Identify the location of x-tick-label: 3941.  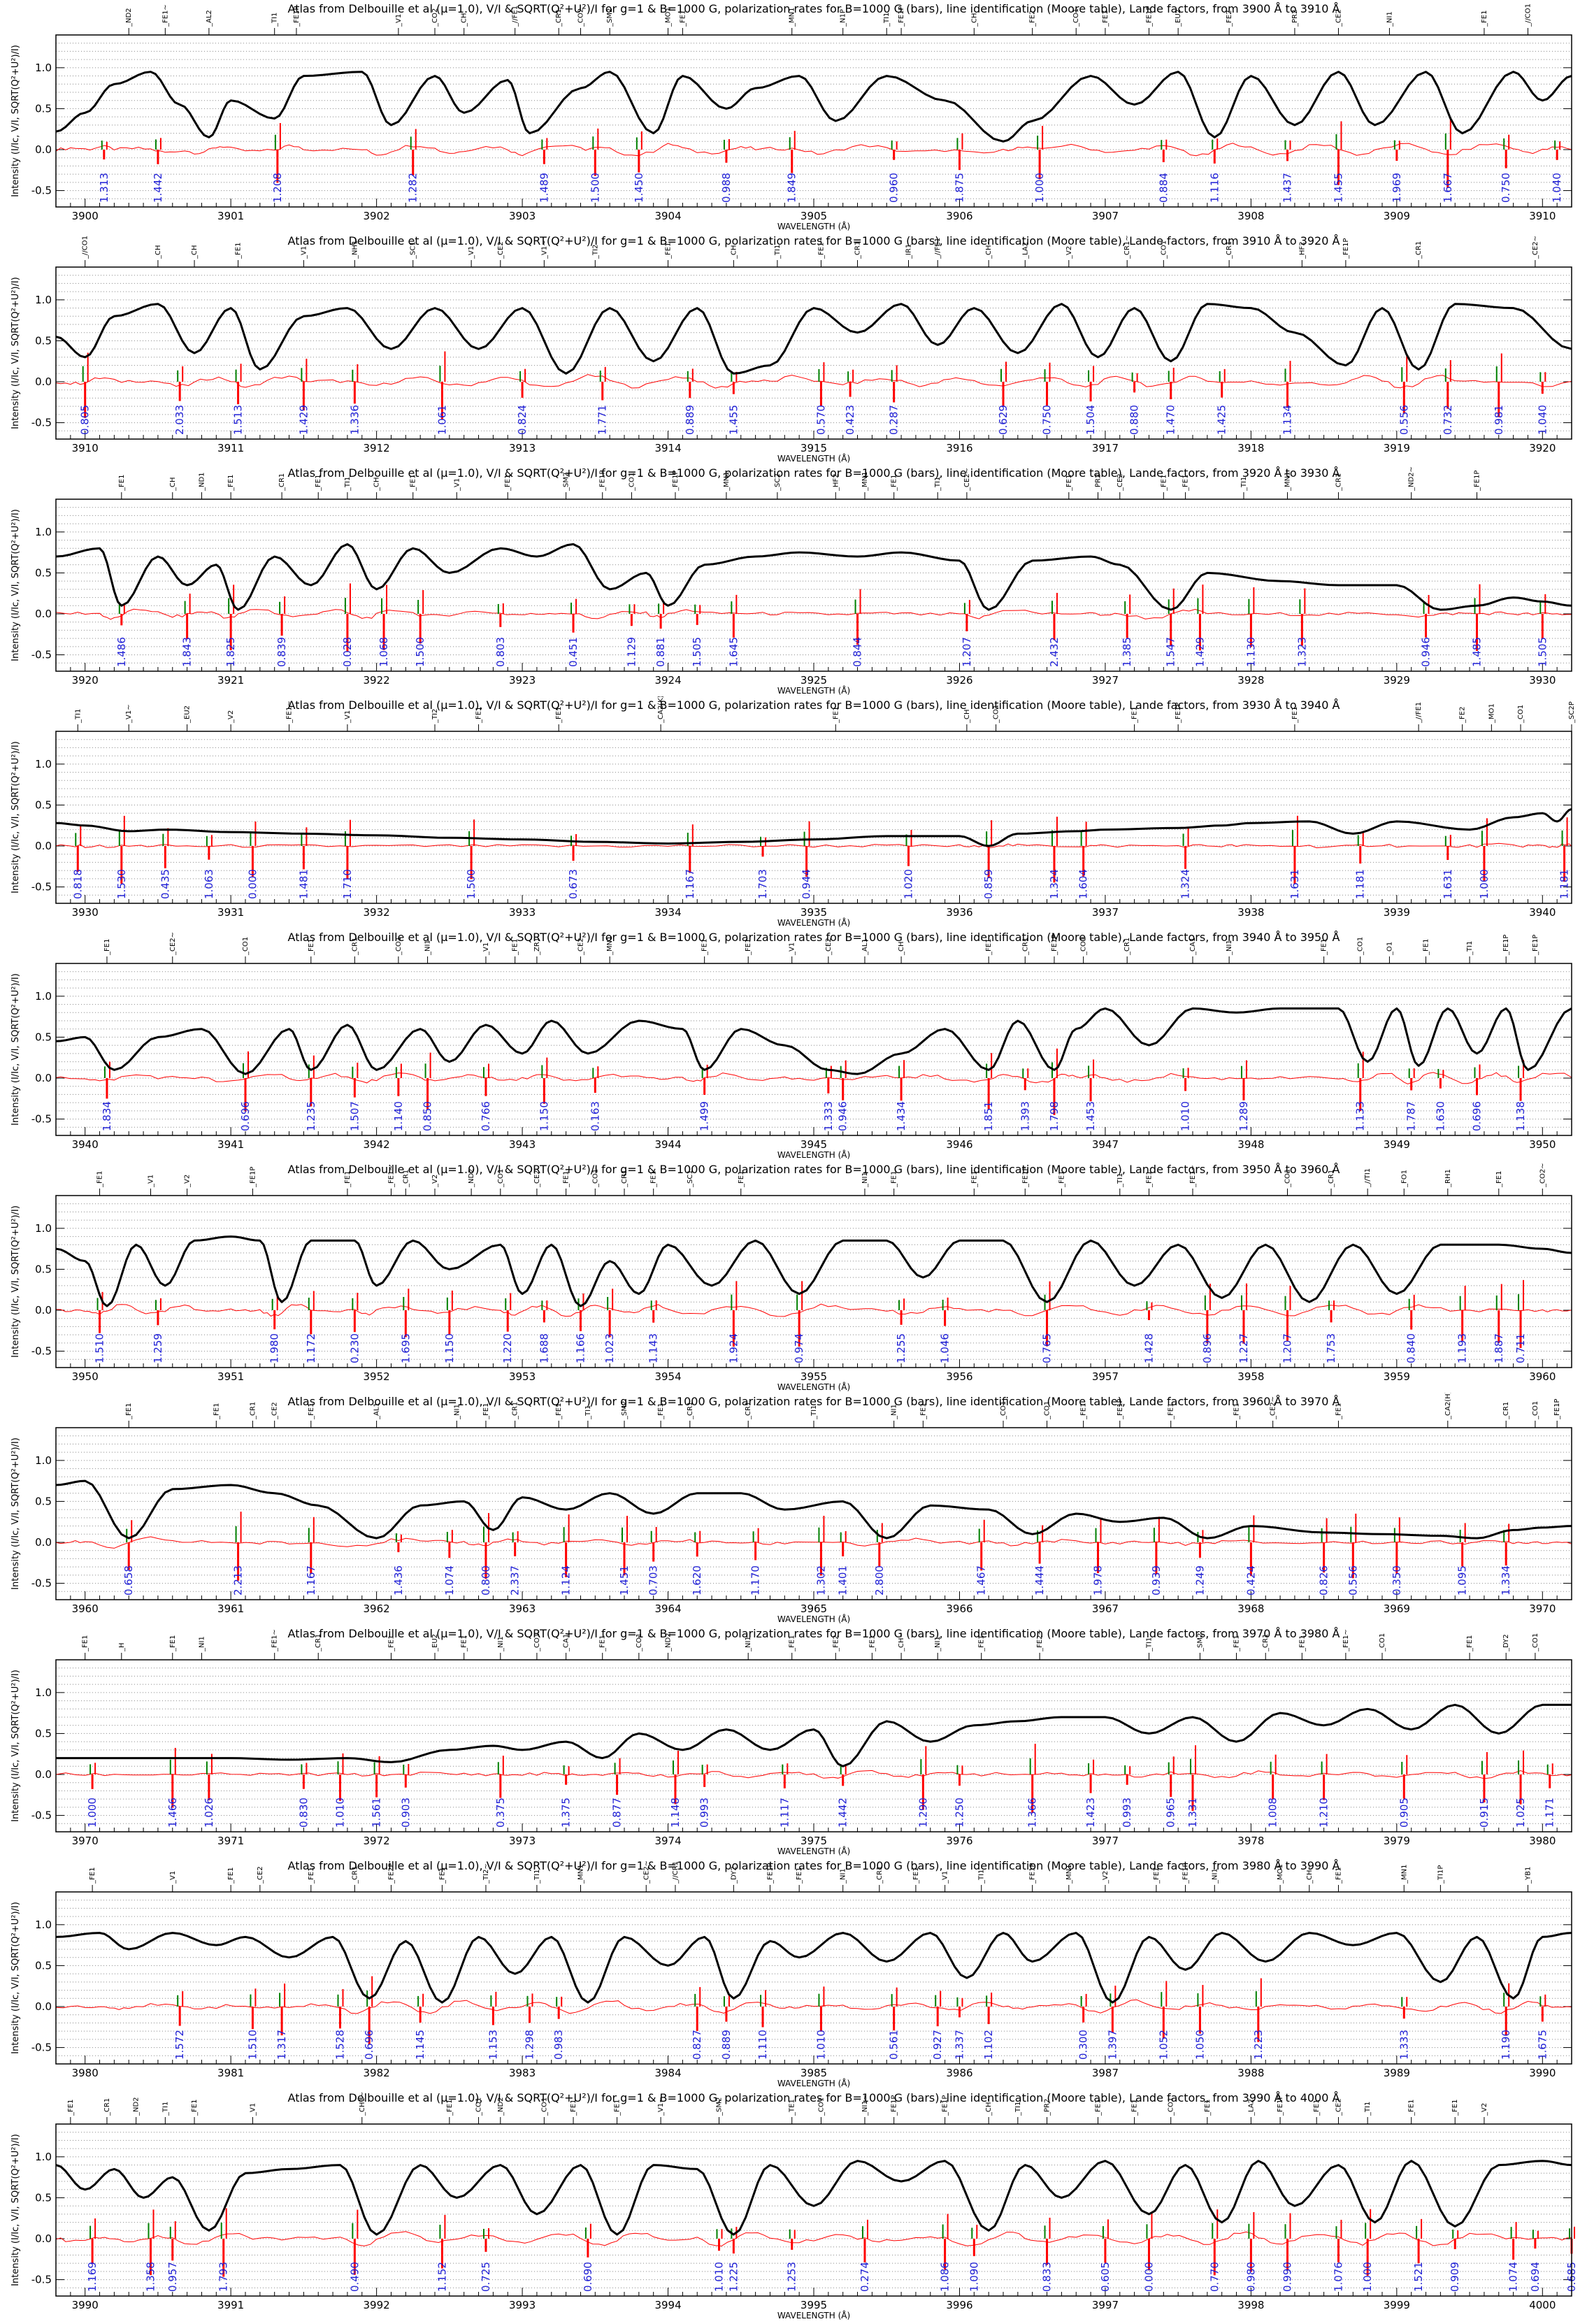
(230, 1144).